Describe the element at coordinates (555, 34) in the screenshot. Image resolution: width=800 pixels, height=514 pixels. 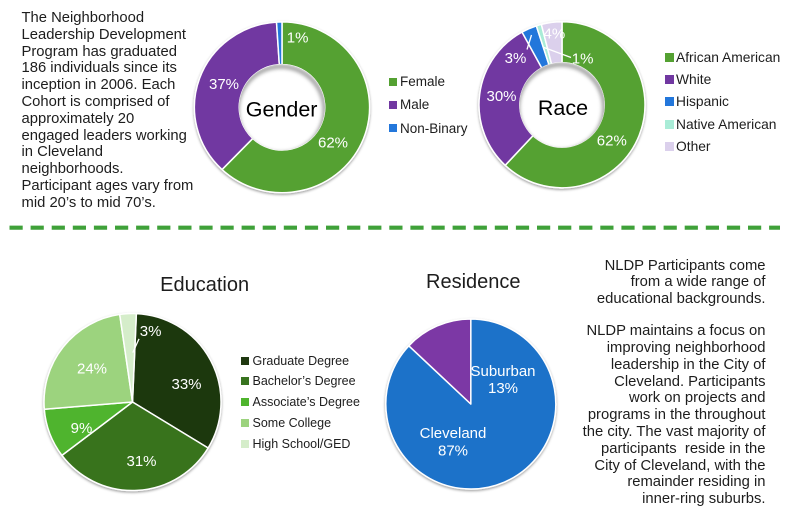
I see `svg-text: 4%` at that location.